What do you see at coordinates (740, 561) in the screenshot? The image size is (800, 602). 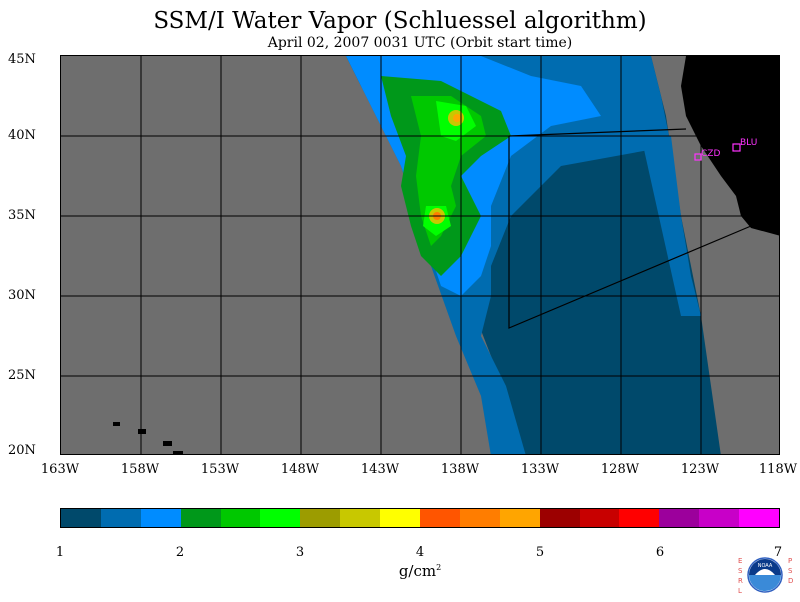 I see `logo-left-letter-e: E` at bounding box center [740, 561].